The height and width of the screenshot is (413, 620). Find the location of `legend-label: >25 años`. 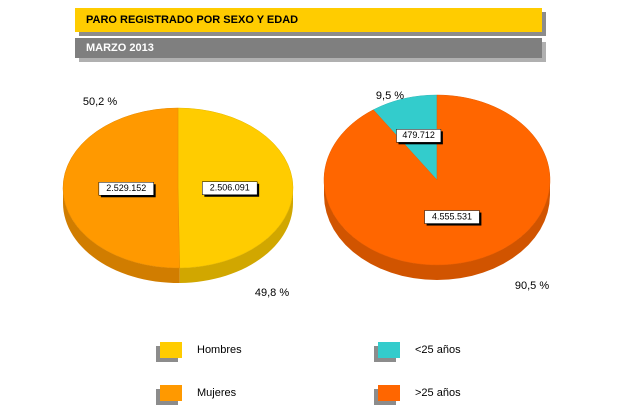

legend-label: >25 años is located at coordinates (438, 393).